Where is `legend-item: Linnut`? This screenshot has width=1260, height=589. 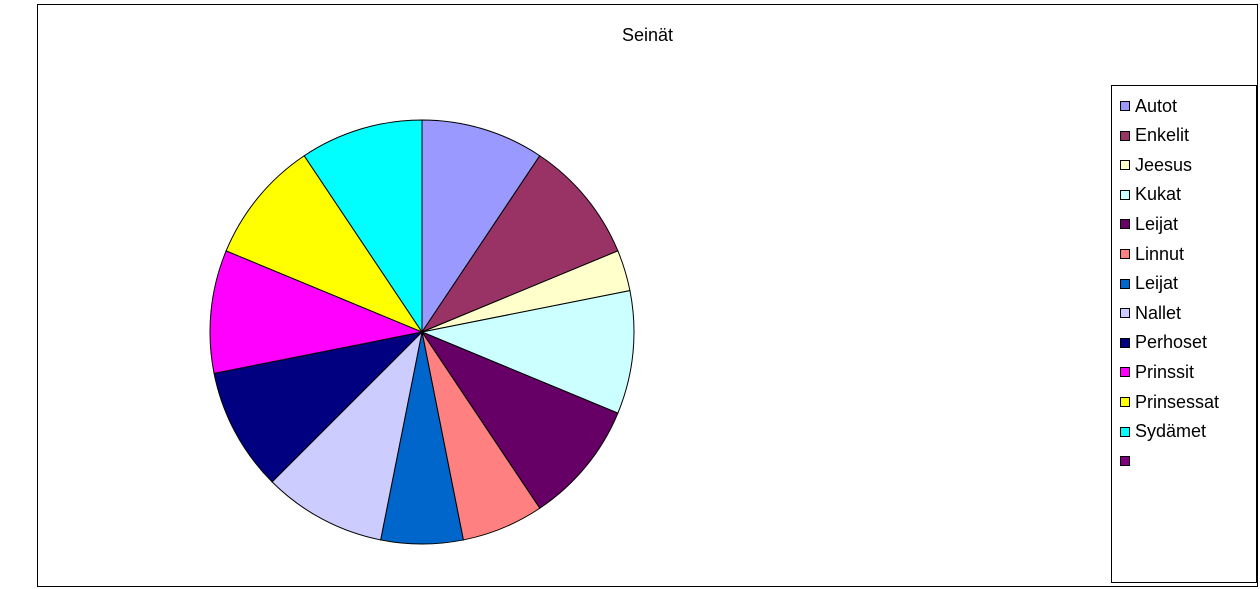 legend-item: Linnut is located at coordinates (1152, 254).